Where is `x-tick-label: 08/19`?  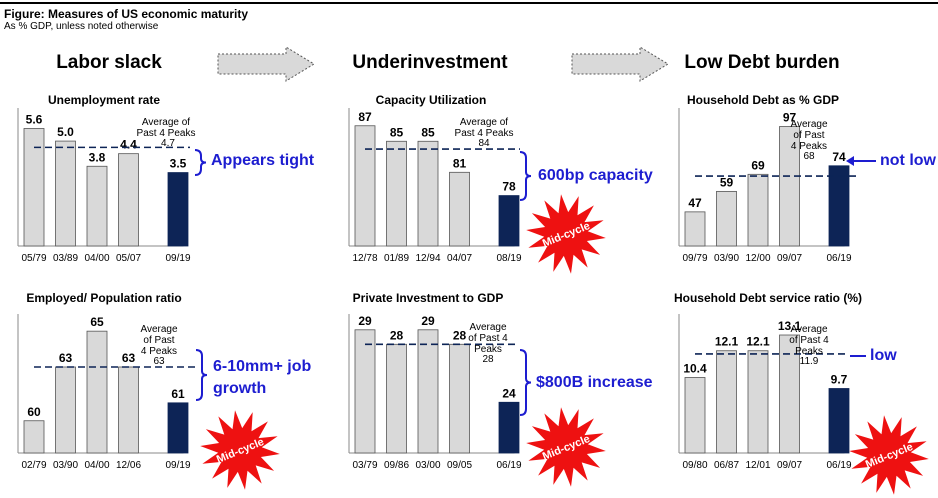
x-tick-label: 08/19 is located at coordinates (508, 258).